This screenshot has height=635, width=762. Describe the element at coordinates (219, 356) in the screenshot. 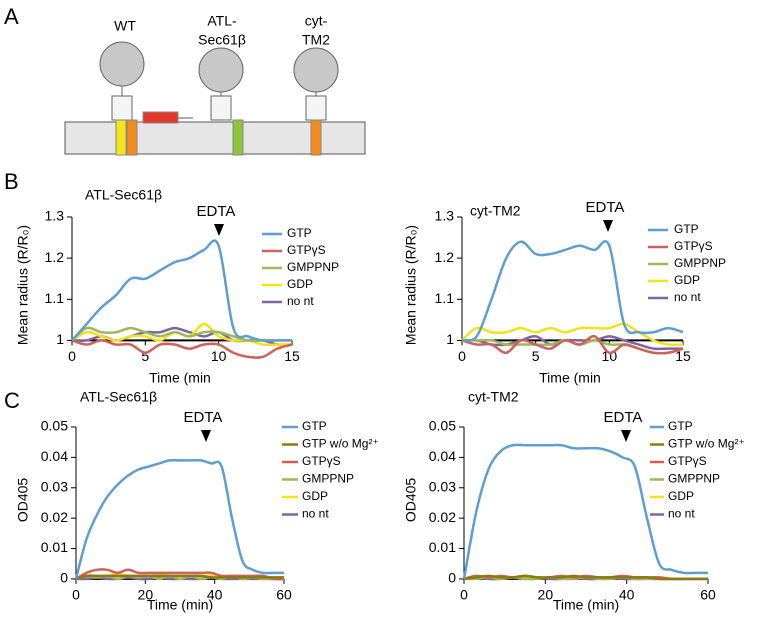

I see `x-tick-label: 10` at that location.